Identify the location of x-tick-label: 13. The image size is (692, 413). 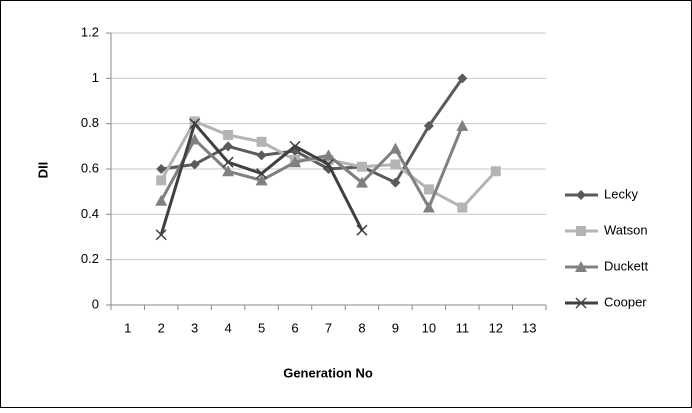
(529, 327).